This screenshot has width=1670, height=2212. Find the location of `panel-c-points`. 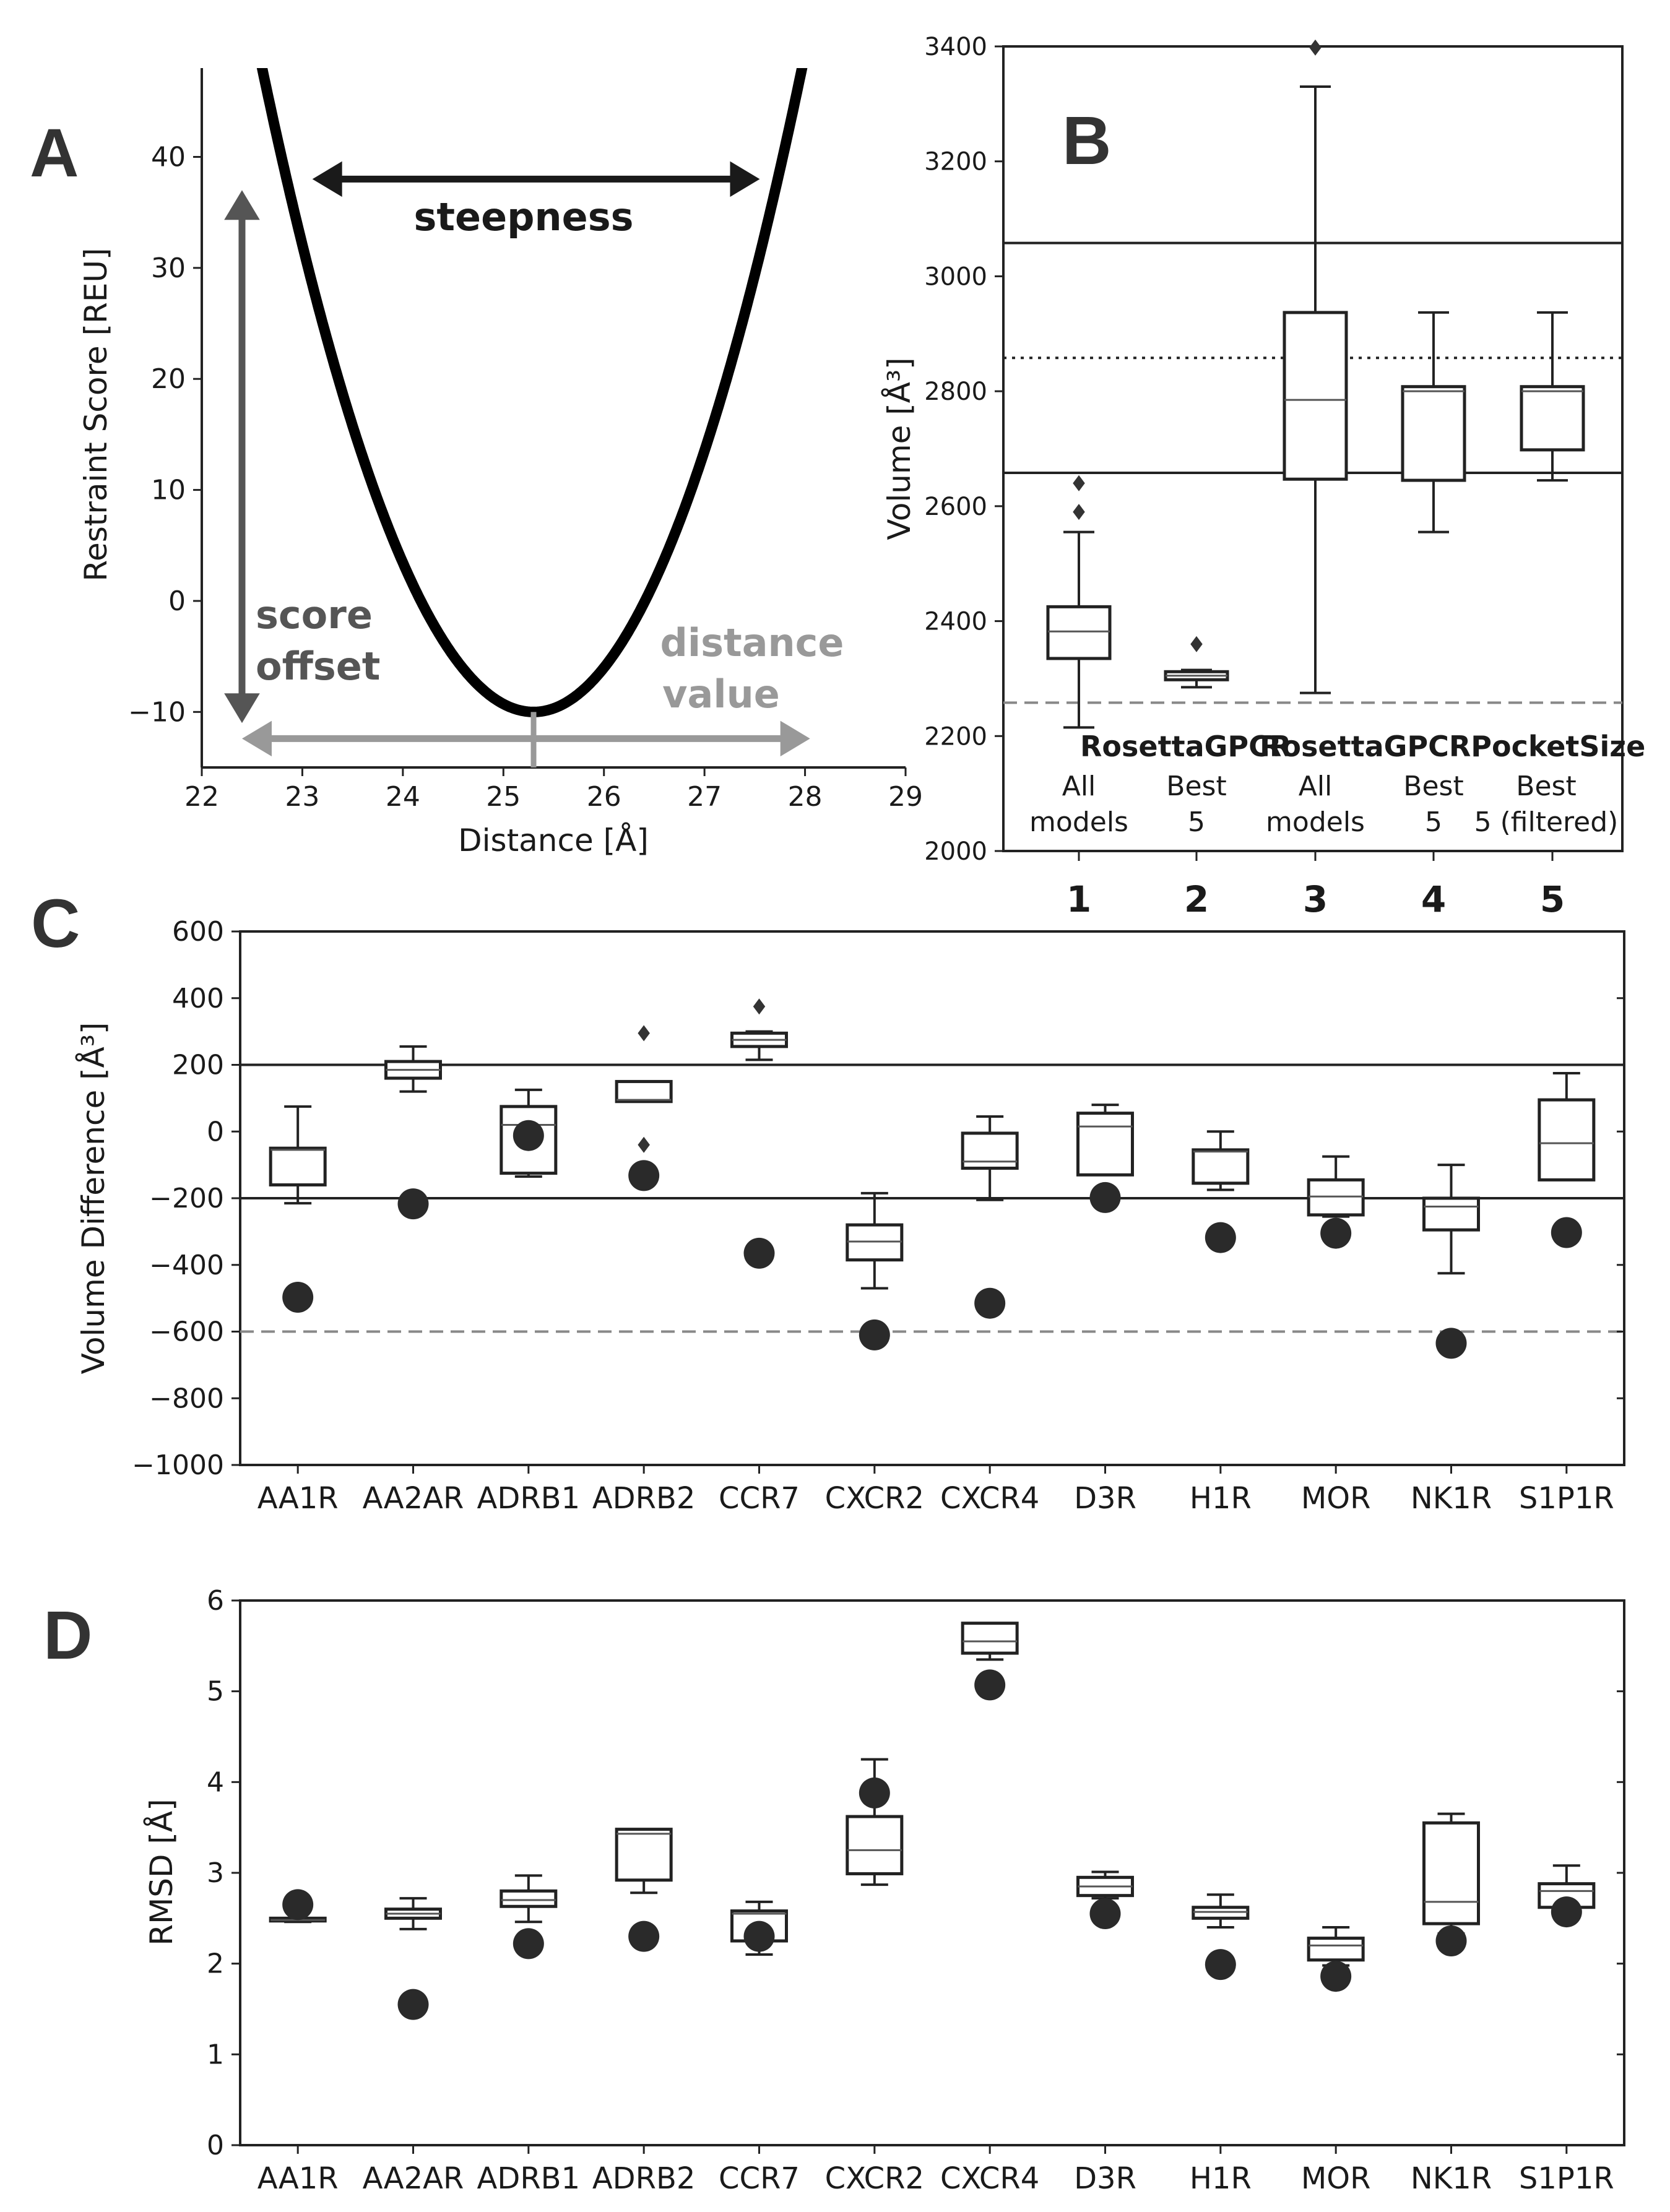

panel-c-points is located at coordinates (932, 1239).